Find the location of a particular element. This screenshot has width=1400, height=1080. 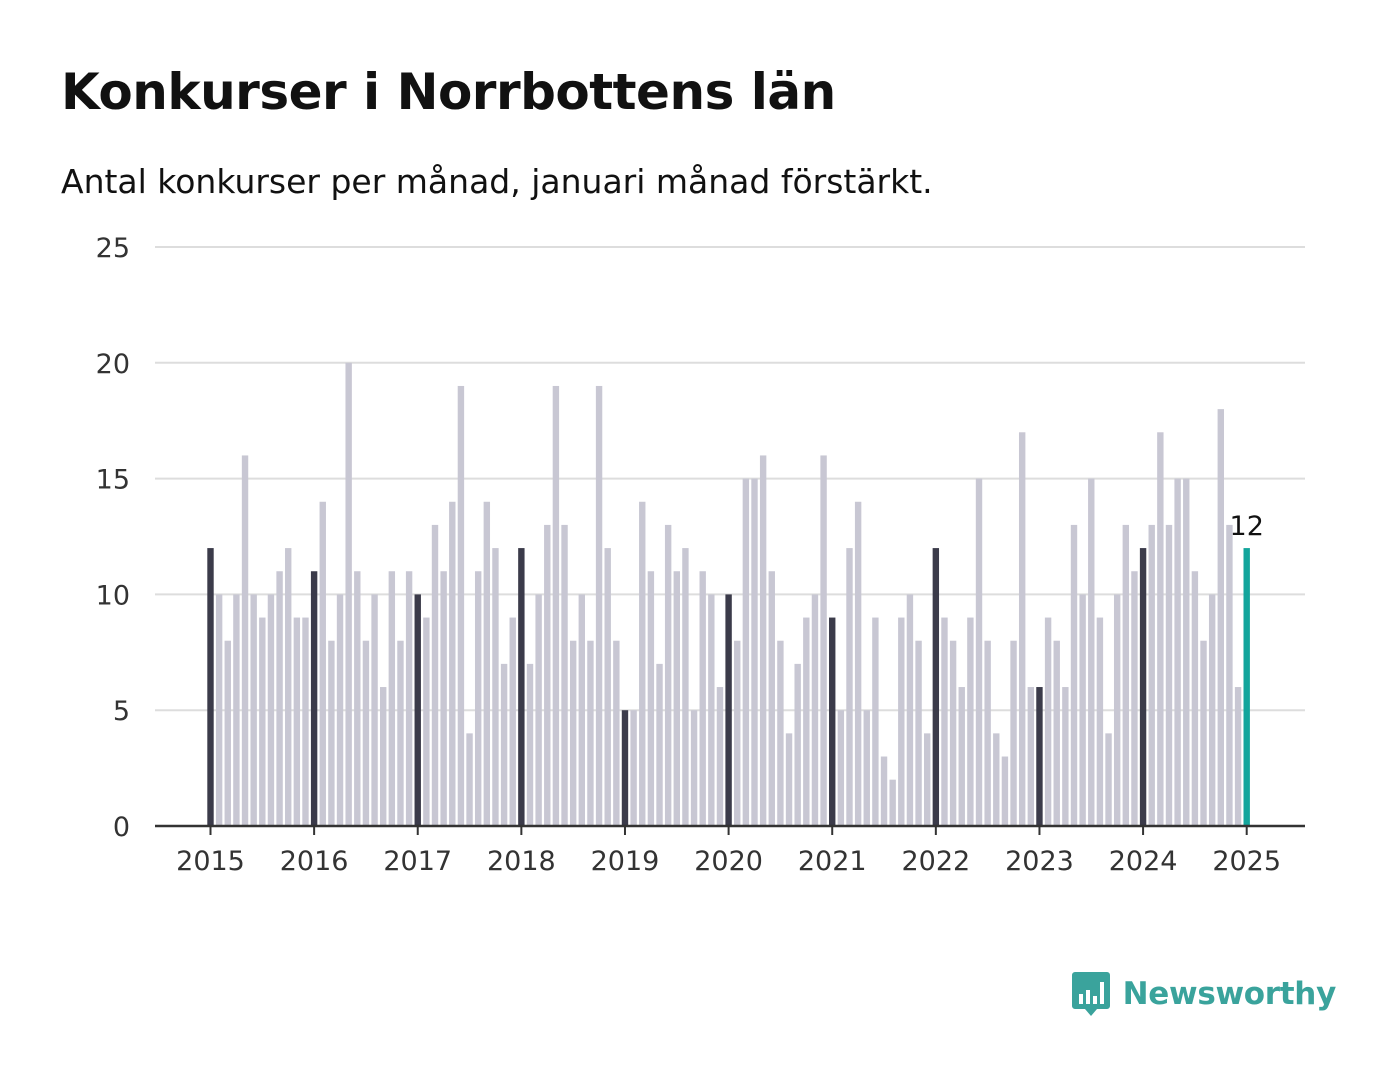

newsworthy-logo: Newsworthy is located at coordinates (1203, 994).